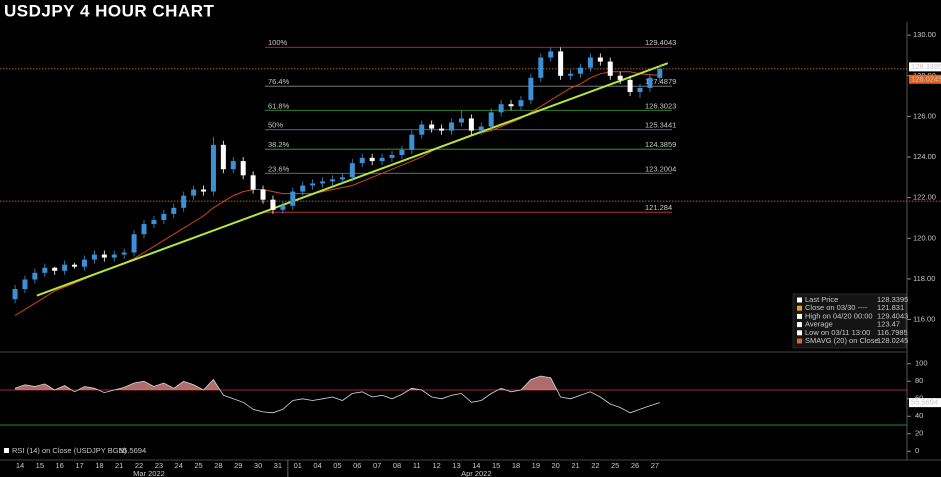 The height and width of the screenshot is (477, 941). Describe the element at coordinates (6, 450) in the screenshot. I see `rsi-legend-swatch` at that location.